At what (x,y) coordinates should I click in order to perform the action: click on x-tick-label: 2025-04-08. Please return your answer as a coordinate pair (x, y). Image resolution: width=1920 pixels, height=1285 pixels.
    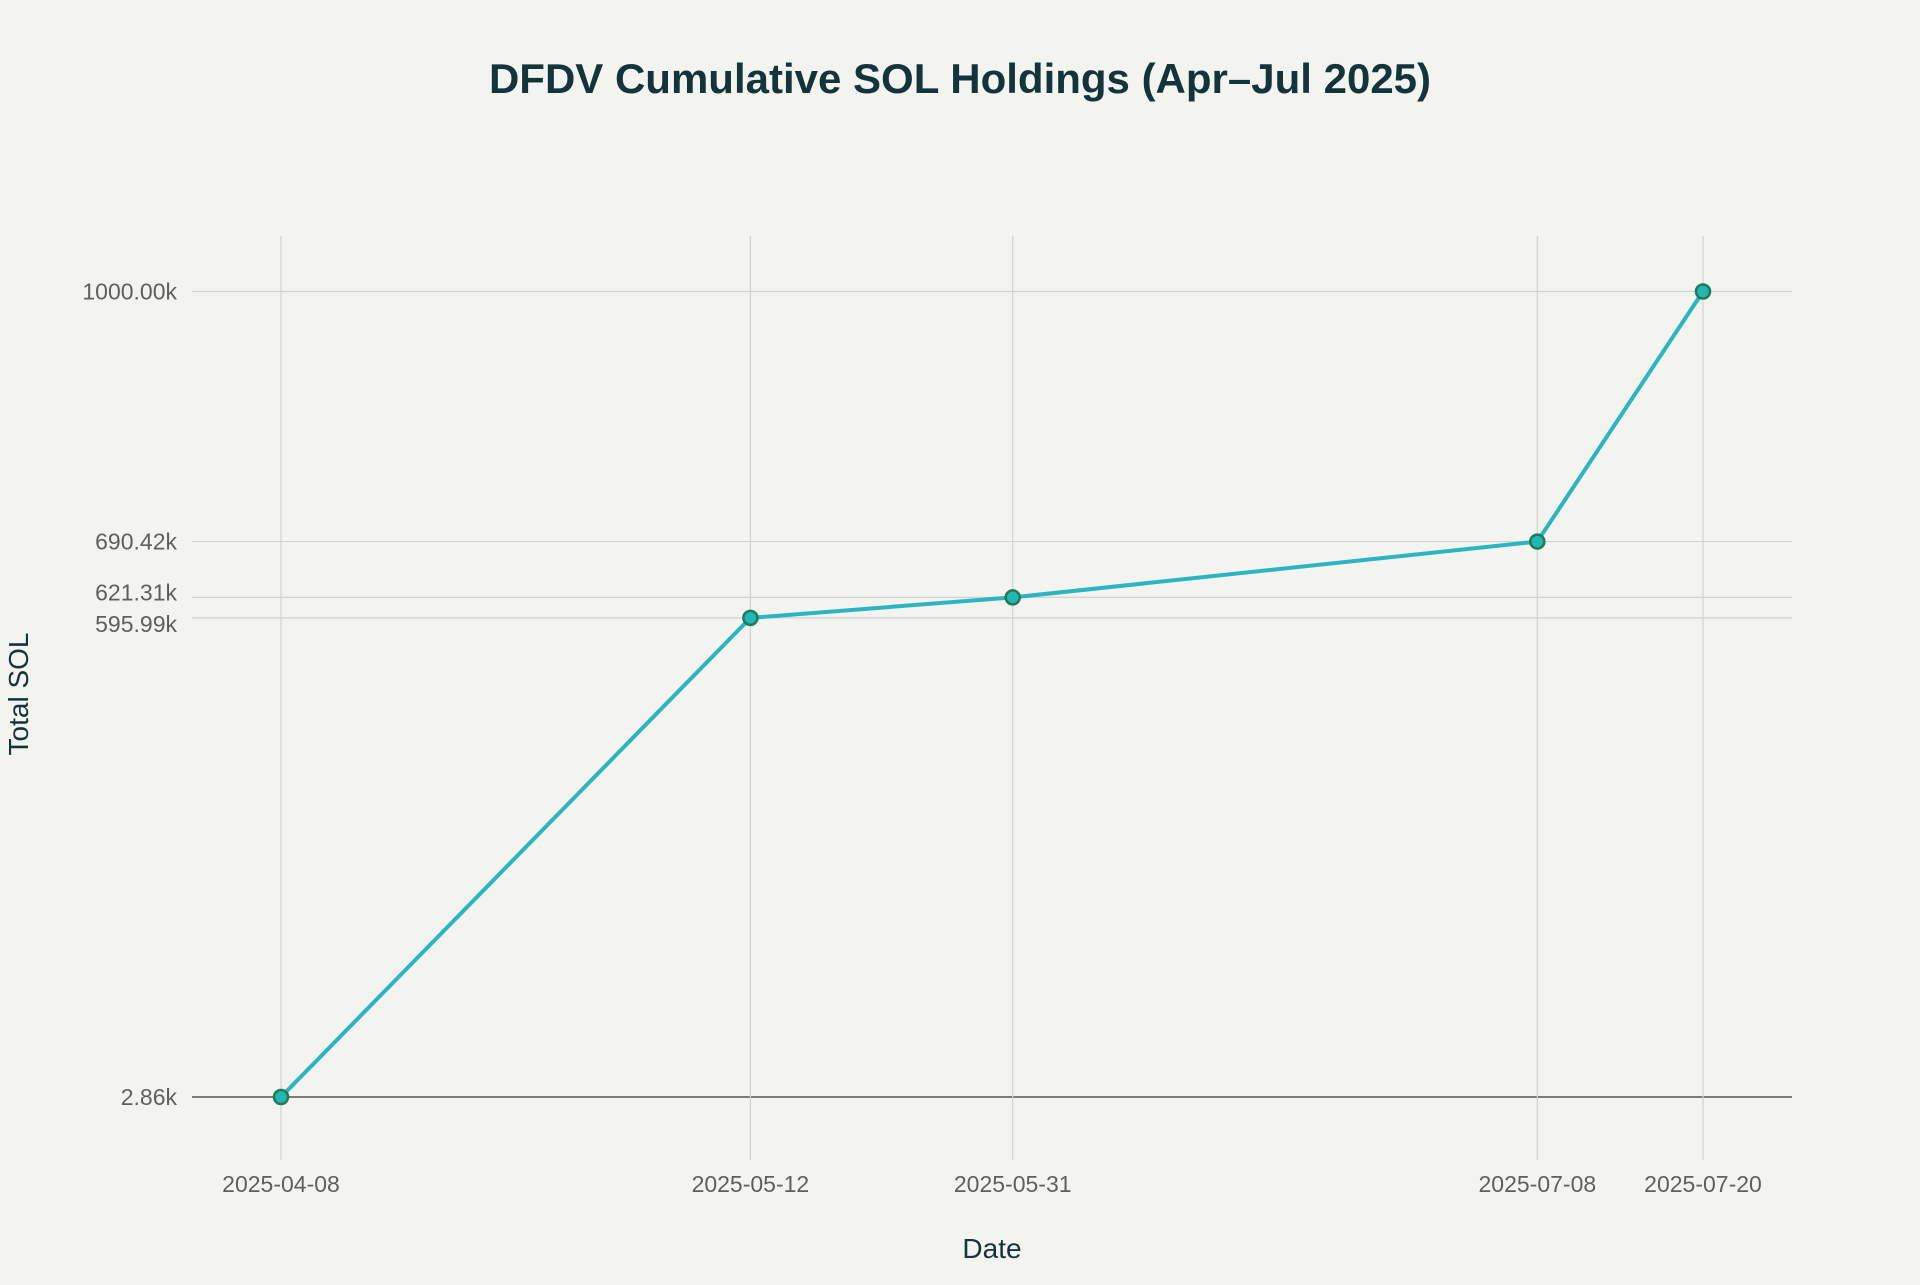
    Looking at the image, I should click on (281, 1184).